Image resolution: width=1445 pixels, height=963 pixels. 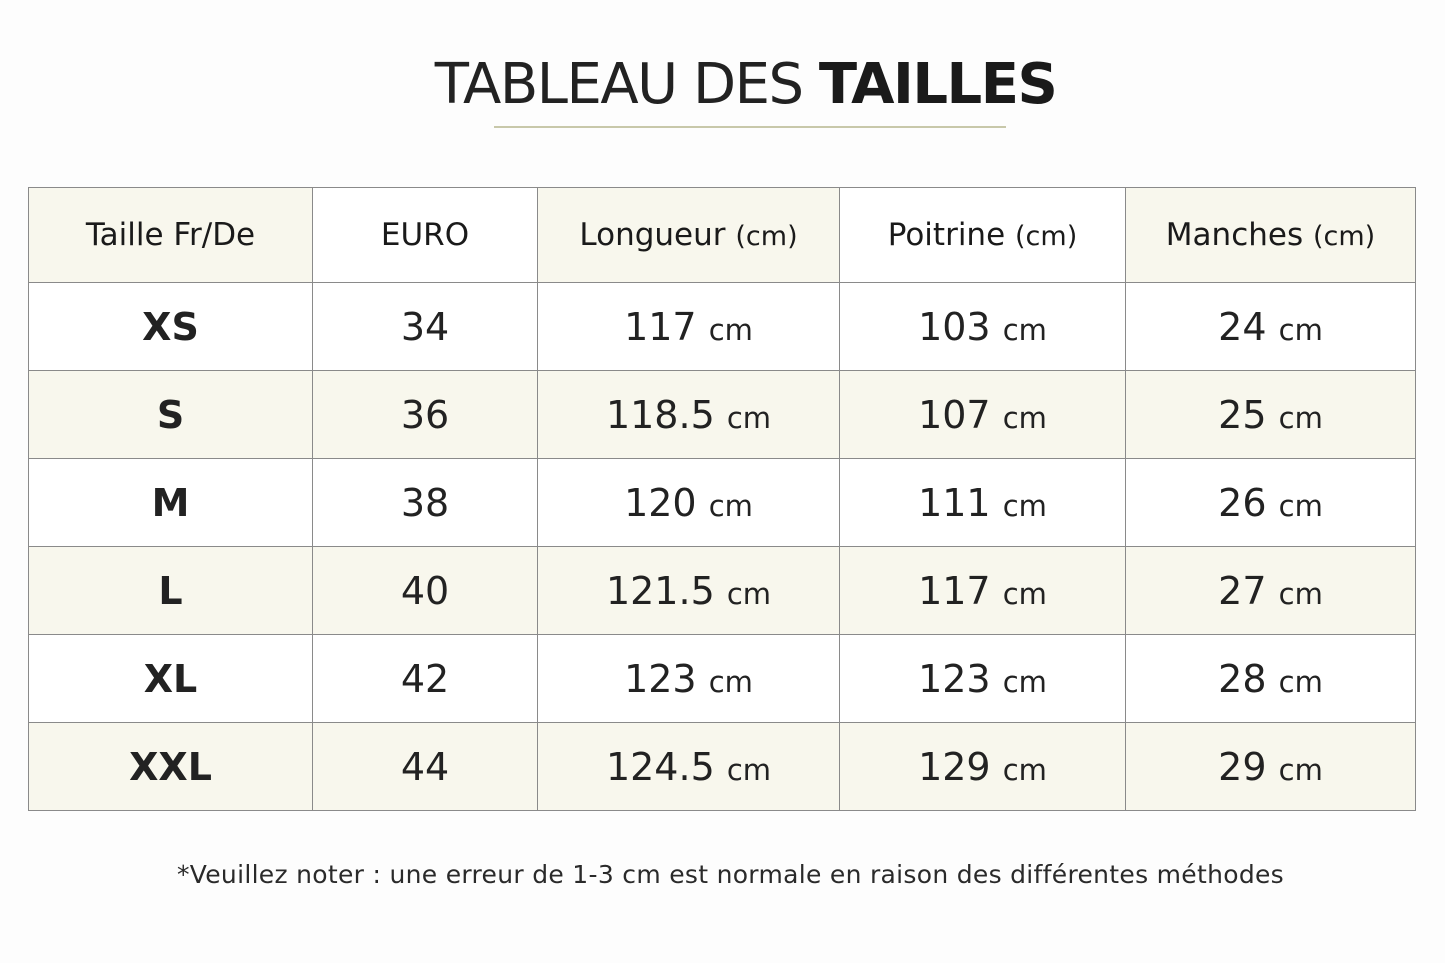 I want to click on table-row: M 38 120 cm 111 cm 26 cm, so click(x=722, y=502).